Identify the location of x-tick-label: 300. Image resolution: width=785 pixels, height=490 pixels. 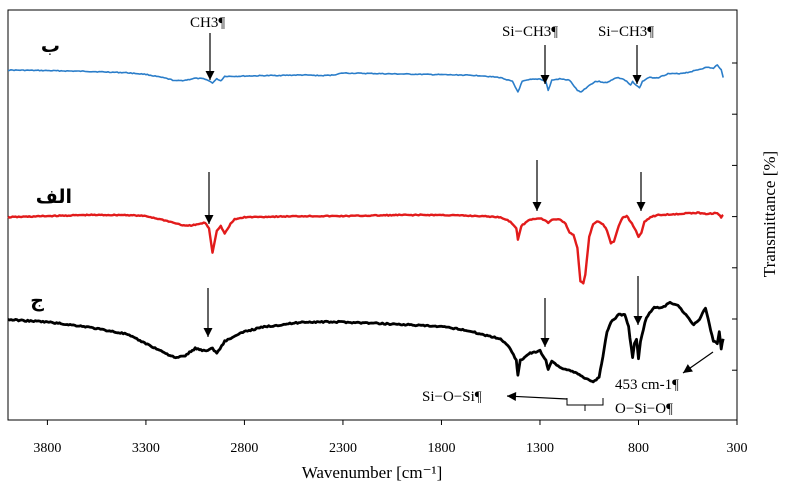
(737, 448).